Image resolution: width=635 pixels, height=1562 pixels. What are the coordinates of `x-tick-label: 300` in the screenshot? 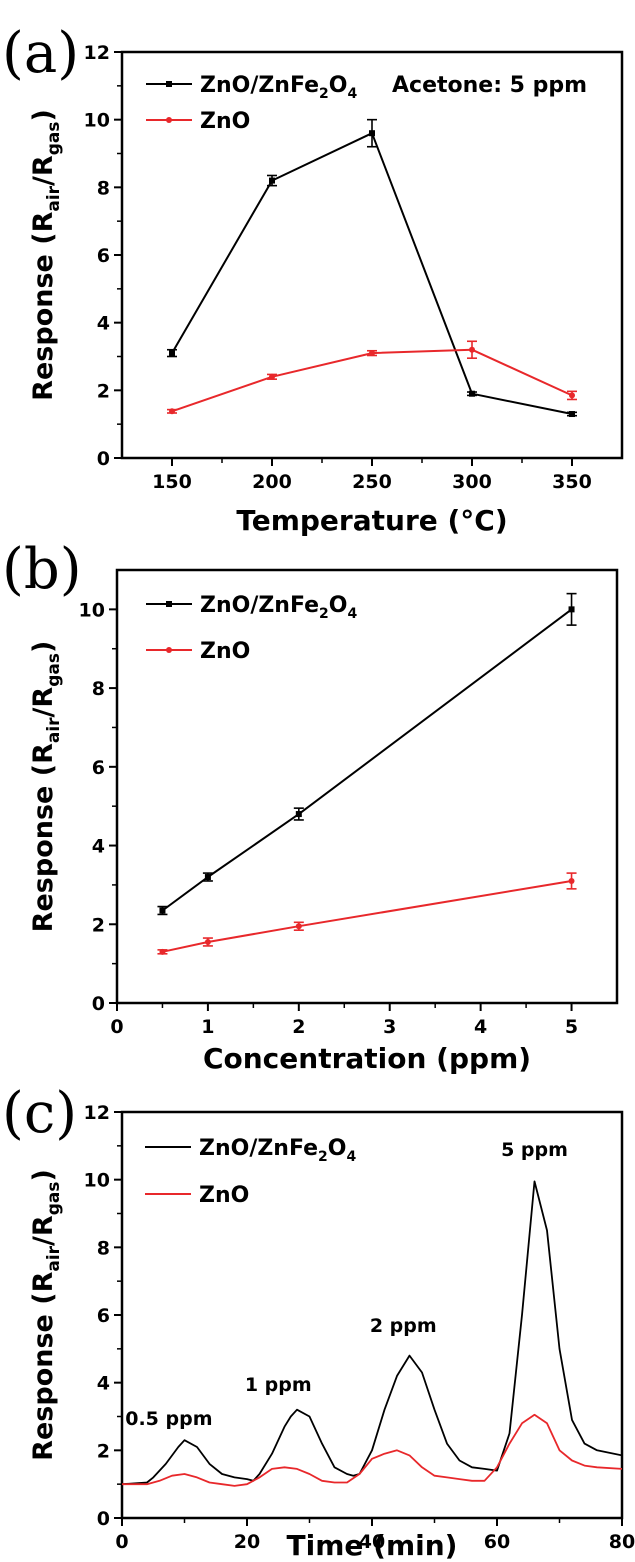 It's located at (472, 482).